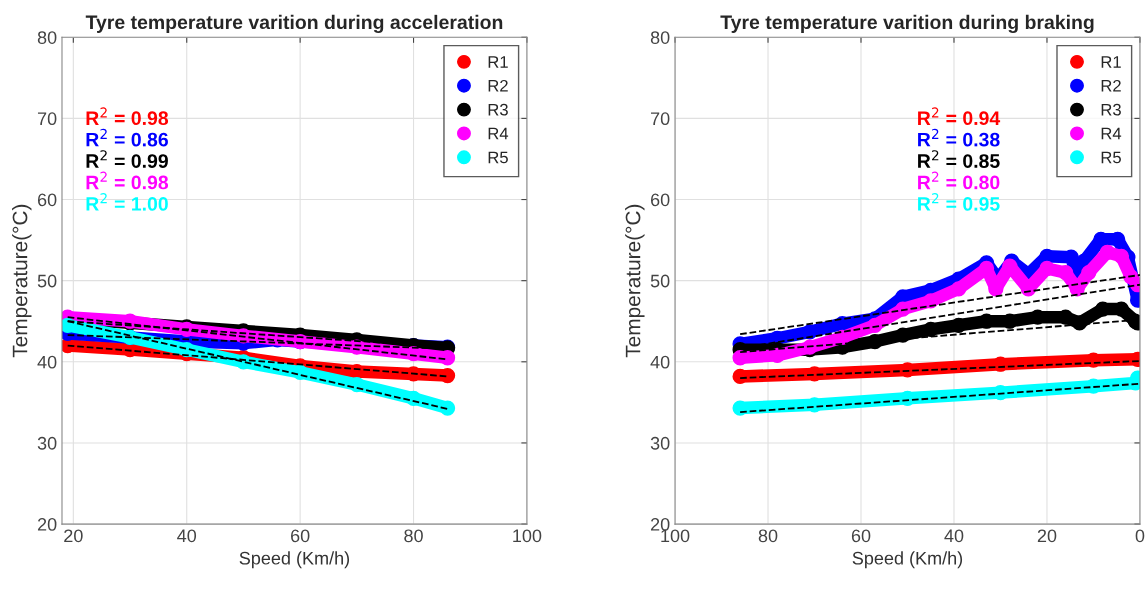 The width and height of the screenshot is (1148, 601). What do you see at coordinates (1140, 536) in the screenshot?
I see `x-tick-label: 0` at bounding box center [1140, 536].